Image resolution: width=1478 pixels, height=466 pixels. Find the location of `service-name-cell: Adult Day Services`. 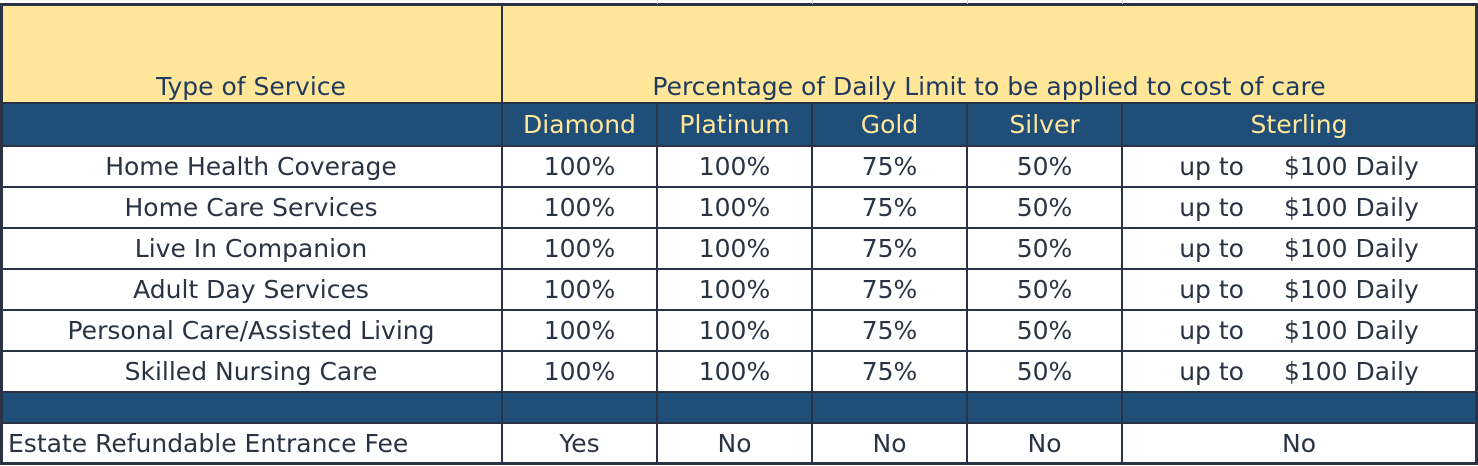

service-name-cell: Adult Day Services is located at coordinates (251, 289).